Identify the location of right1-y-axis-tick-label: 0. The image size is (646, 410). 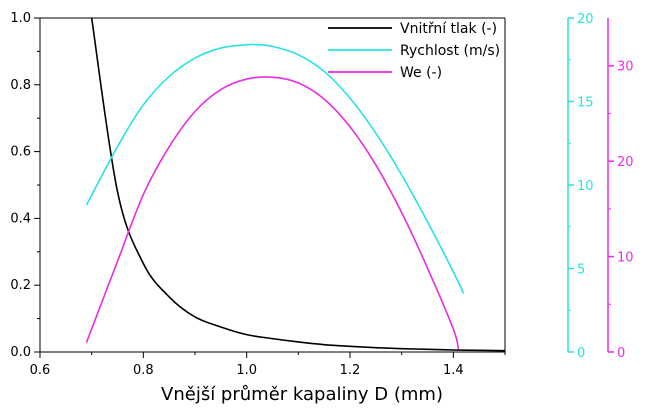
(581, 353).